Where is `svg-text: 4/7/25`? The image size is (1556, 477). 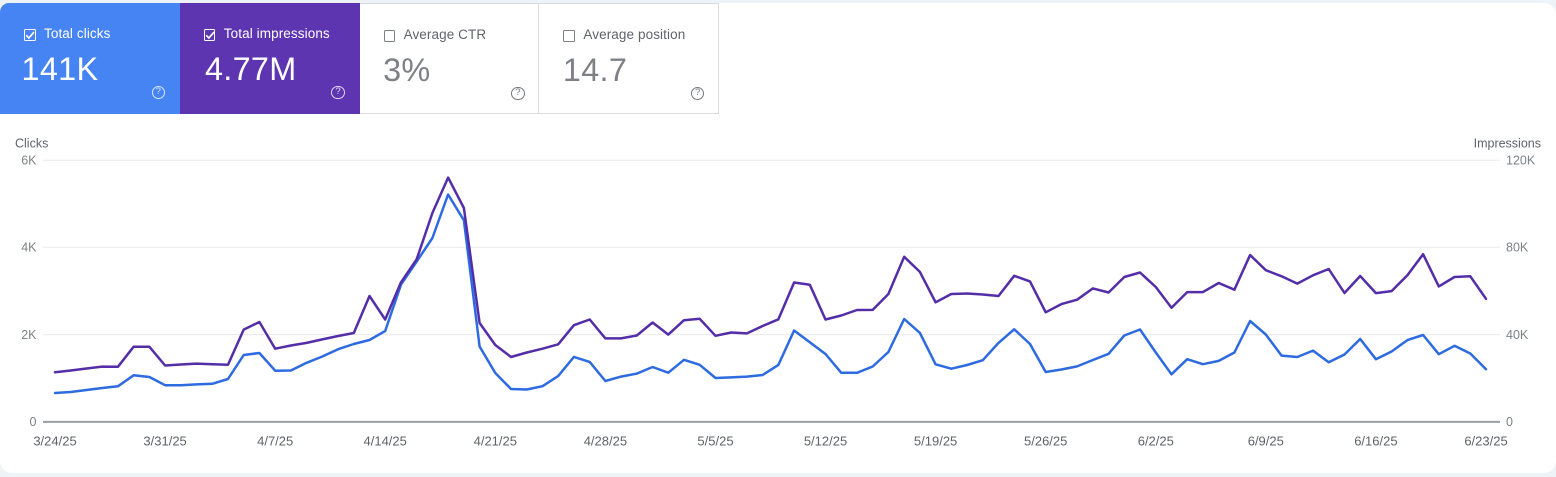 svg-text: 4/7/25 is located at coordinates (275, 441).